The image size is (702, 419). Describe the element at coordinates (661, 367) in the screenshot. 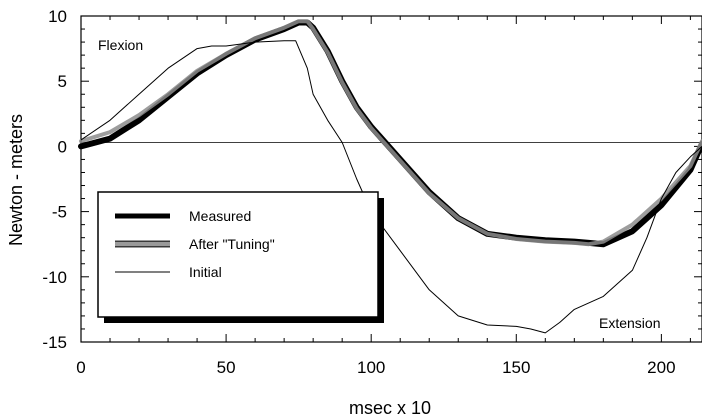

I see `x-tick-label: 200` at that location.